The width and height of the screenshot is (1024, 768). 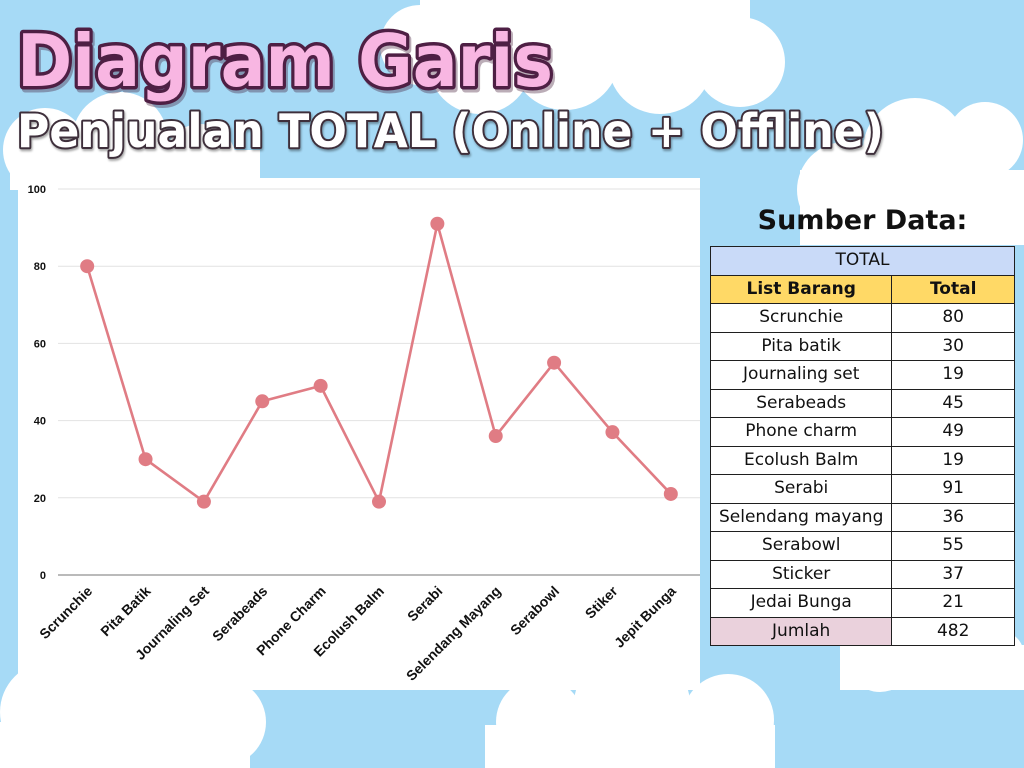 I want to click on x-tick-label: Serabeads, so click(x=240, y=614).